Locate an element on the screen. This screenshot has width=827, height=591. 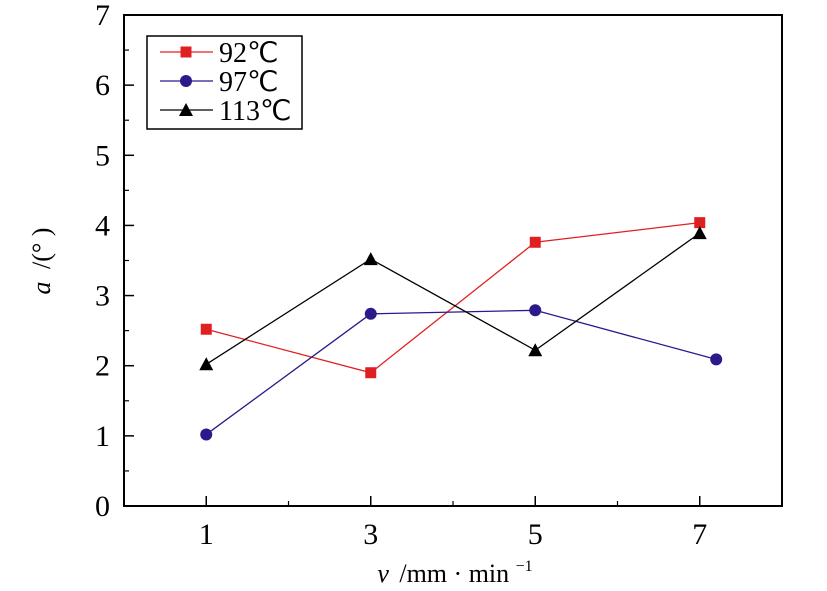
y-tick-label: 6 is located at coordinates (102, 85).